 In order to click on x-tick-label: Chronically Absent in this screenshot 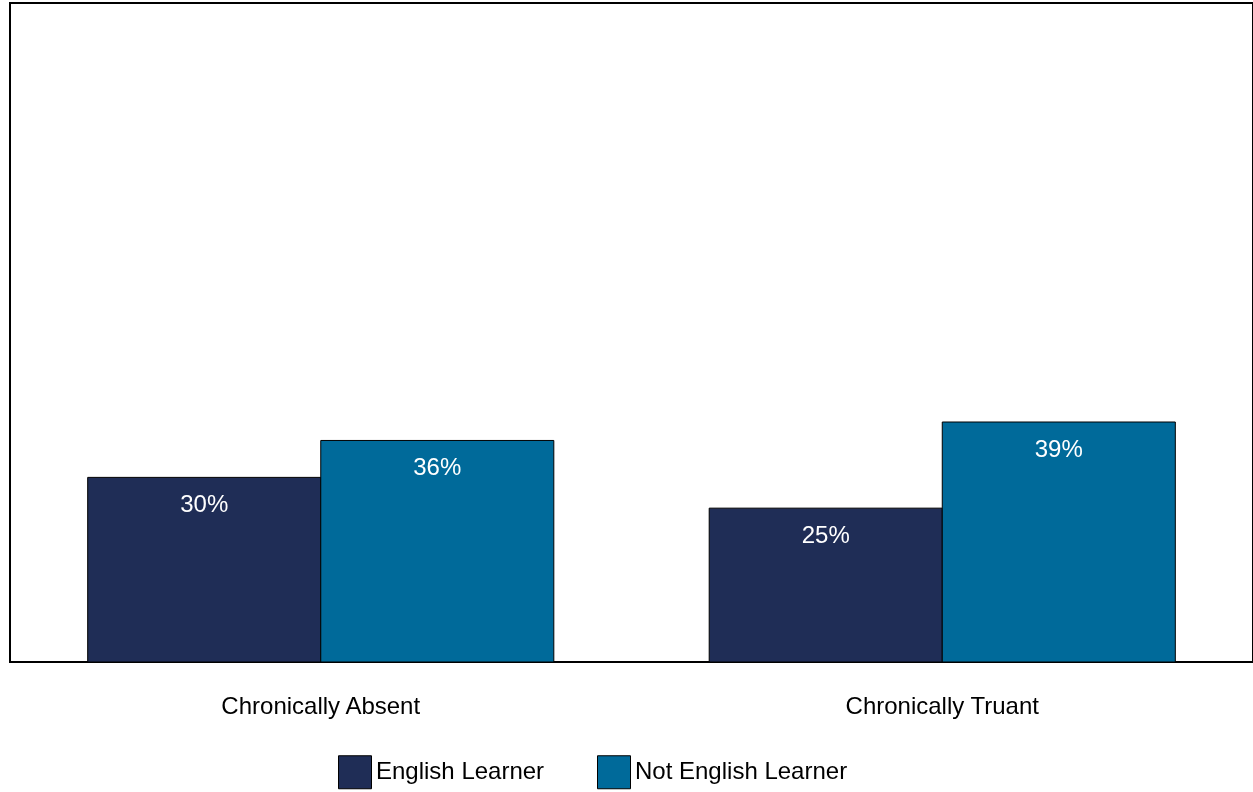, I will do `click(321, 705)`.